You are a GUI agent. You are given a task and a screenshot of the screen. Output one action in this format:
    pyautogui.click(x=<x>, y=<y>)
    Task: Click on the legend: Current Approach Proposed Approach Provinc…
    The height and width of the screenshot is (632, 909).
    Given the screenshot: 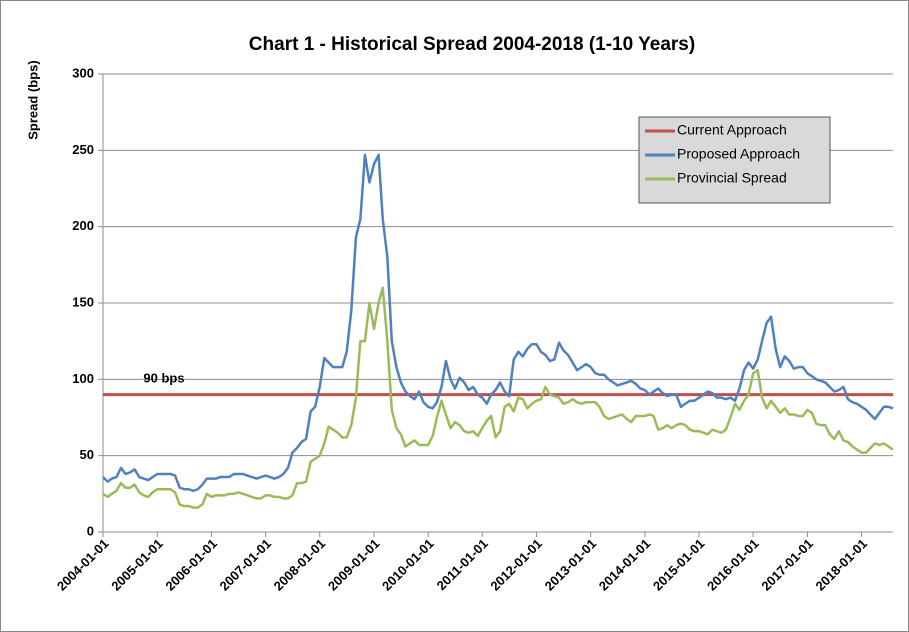 What is the action you would take?
    pyautogui.click(x=734, y=160)
    